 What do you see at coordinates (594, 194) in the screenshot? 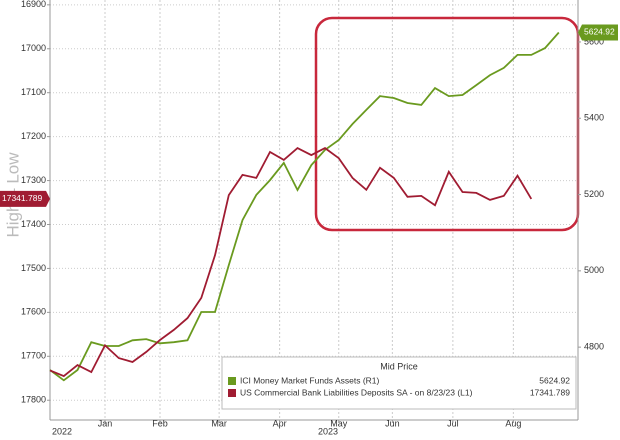
I see `y2-tick-label: 5200` at bounding box center [594, 194].